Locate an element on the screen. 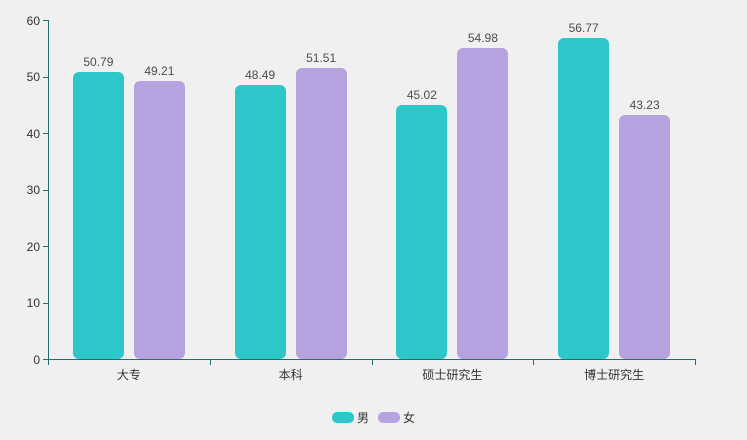 The image size is (747, 440). y-axis-tick-label: 50 is located at coordinates (33, 77).